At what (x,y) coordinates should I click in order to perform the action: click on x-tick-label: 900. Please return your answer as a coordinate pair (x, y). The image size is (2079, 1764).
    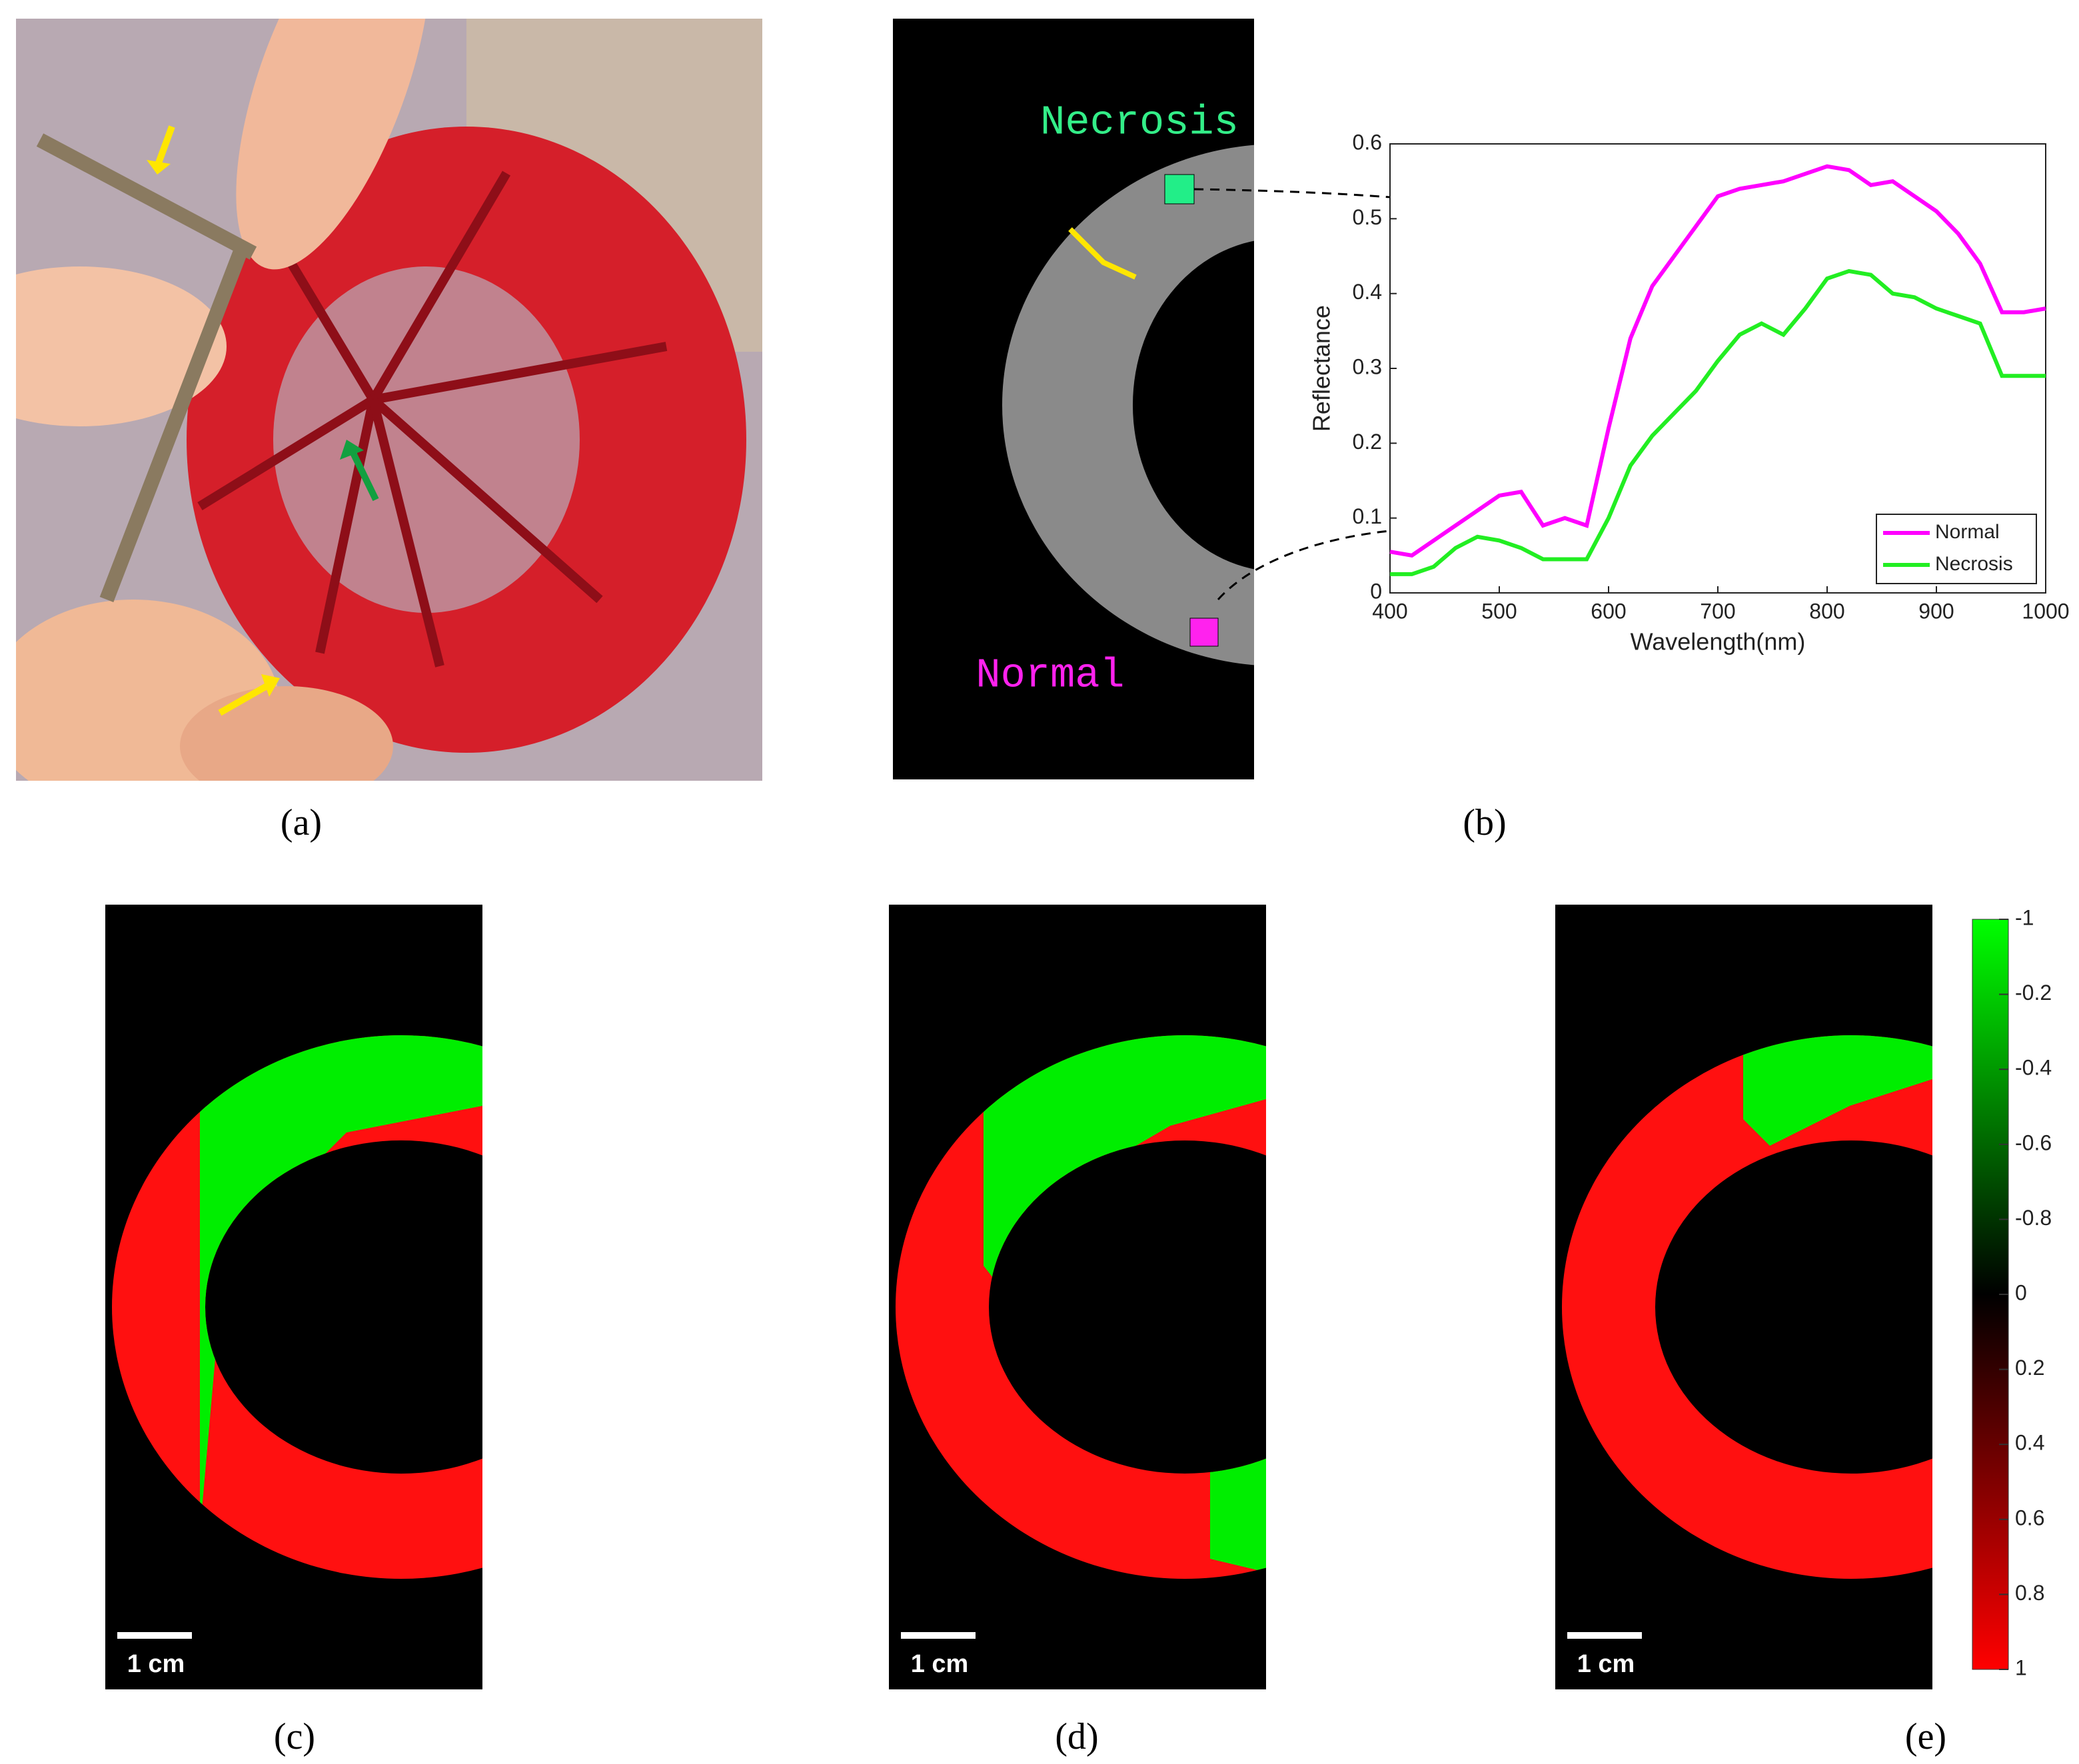
    Looking at the image, I should click on (1936, 611).